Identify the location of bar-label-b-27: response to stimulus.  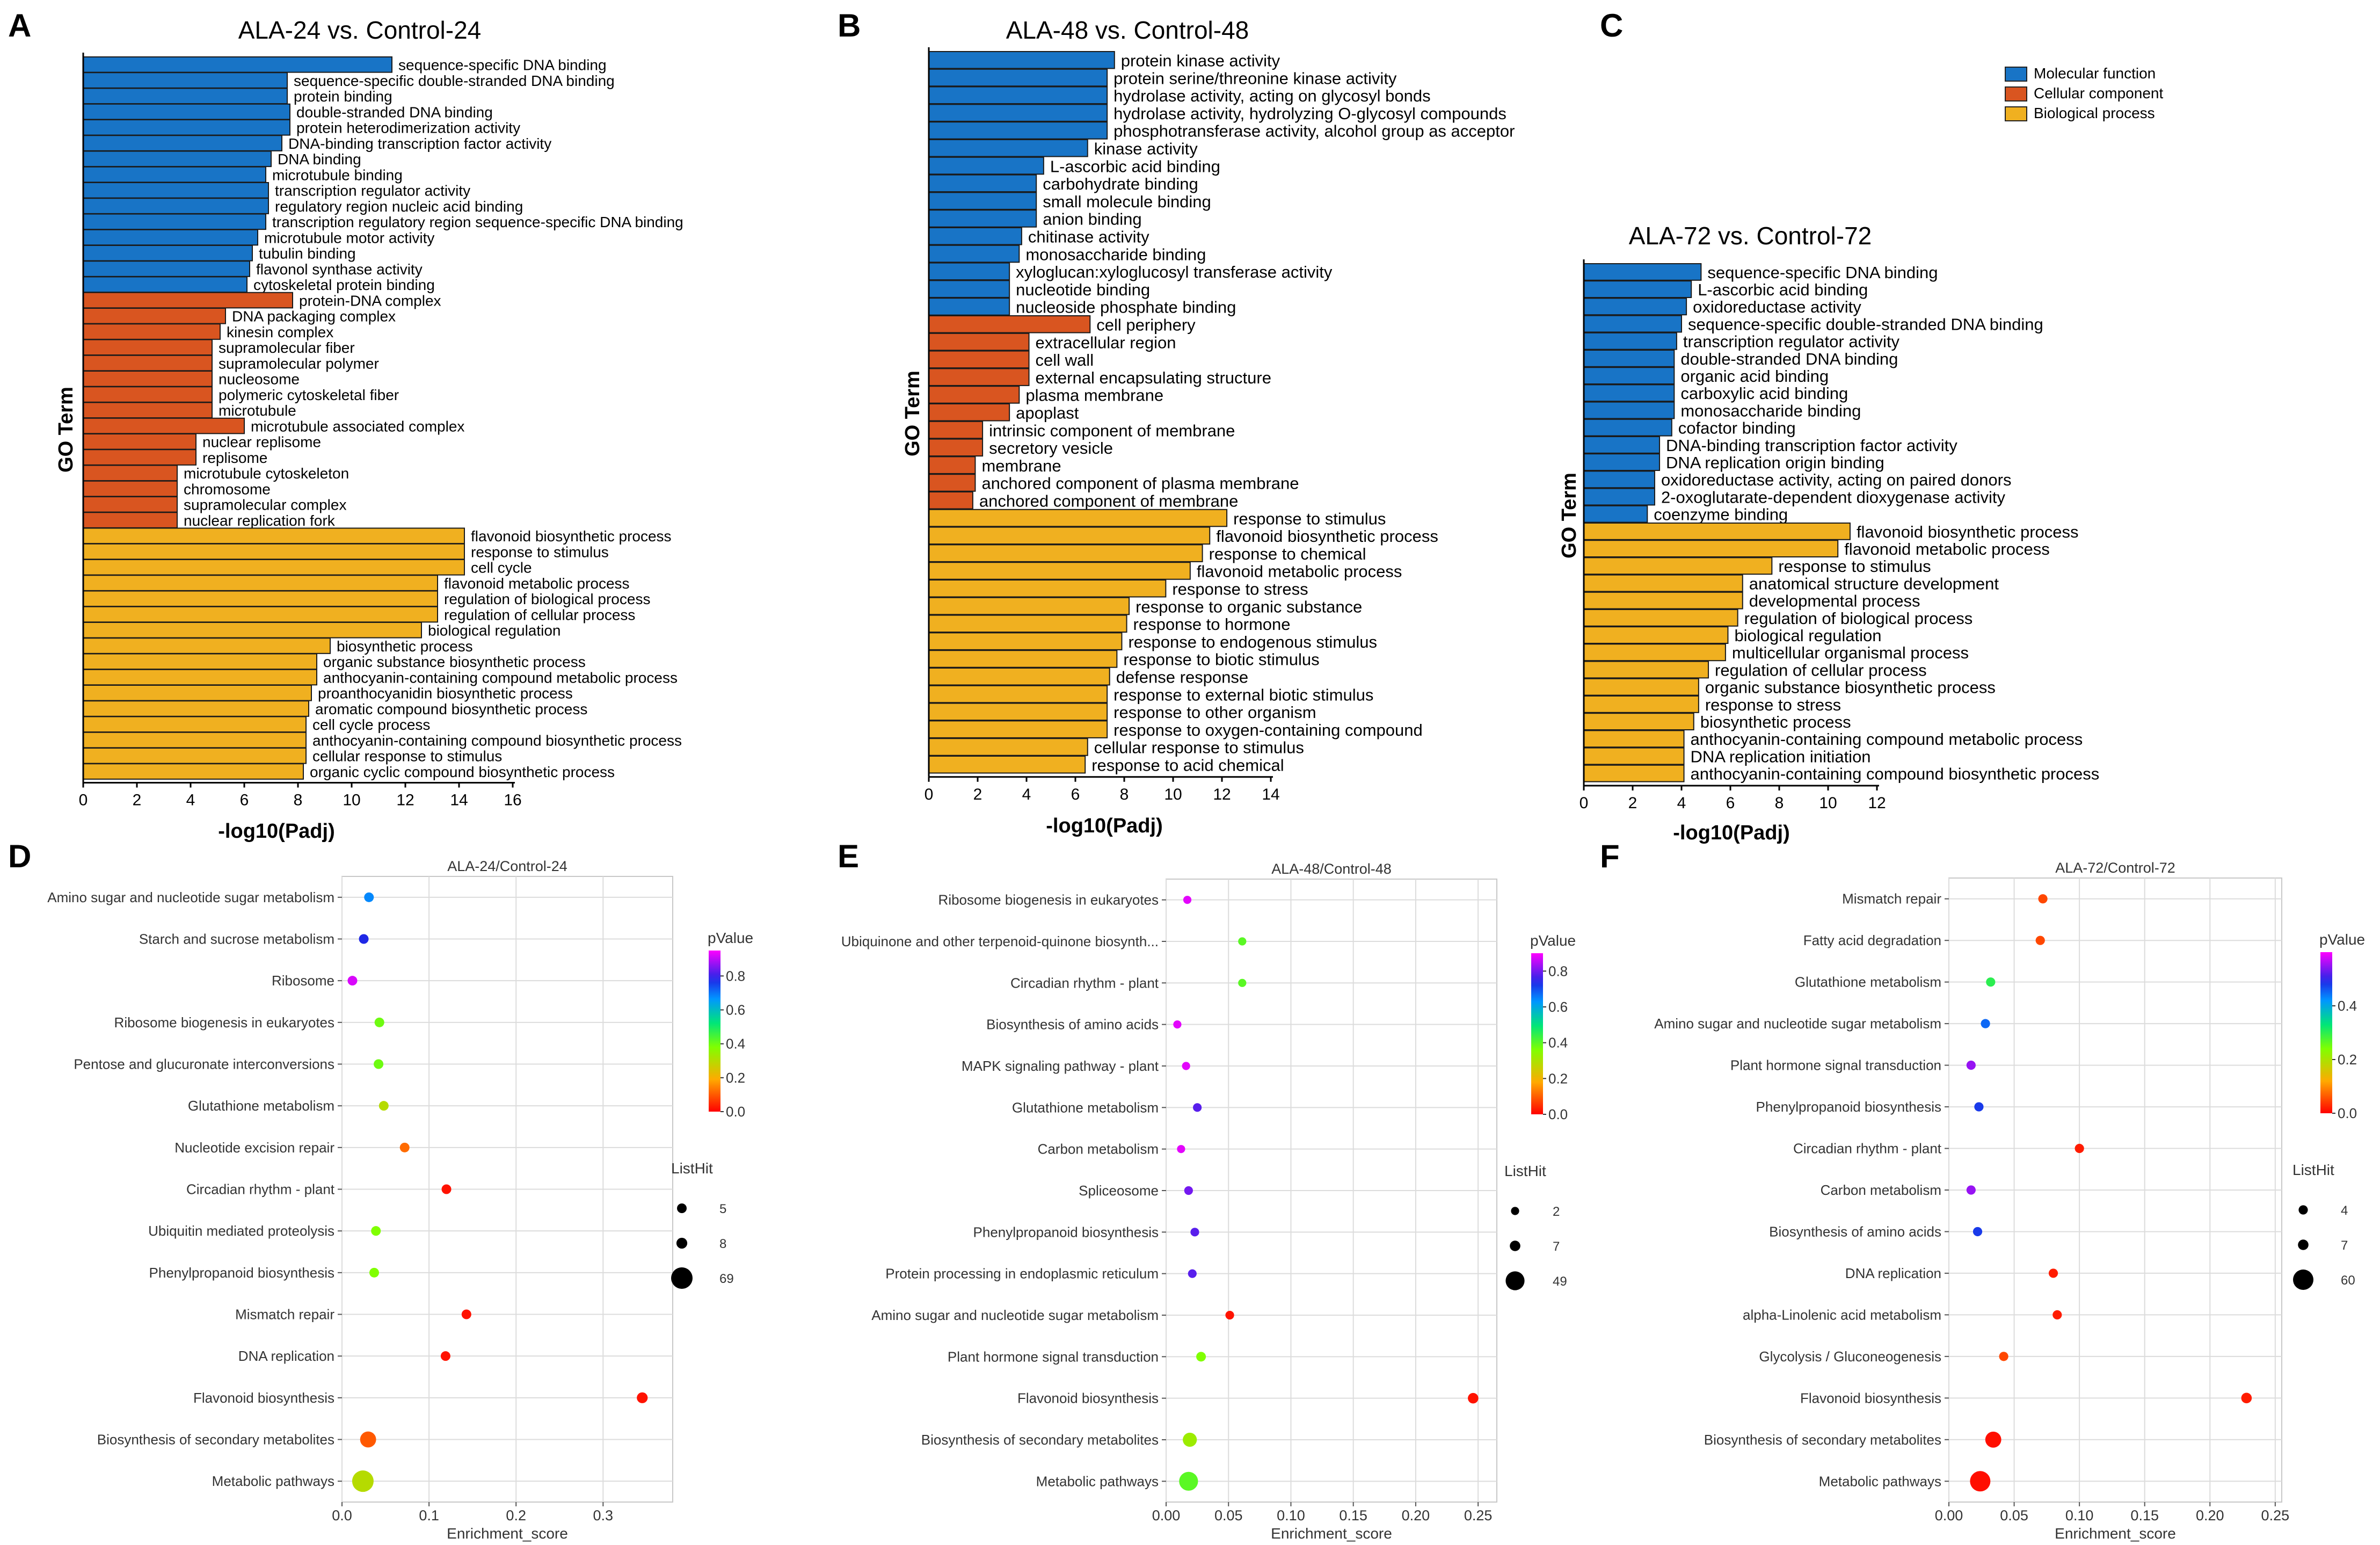
(1310, 518).